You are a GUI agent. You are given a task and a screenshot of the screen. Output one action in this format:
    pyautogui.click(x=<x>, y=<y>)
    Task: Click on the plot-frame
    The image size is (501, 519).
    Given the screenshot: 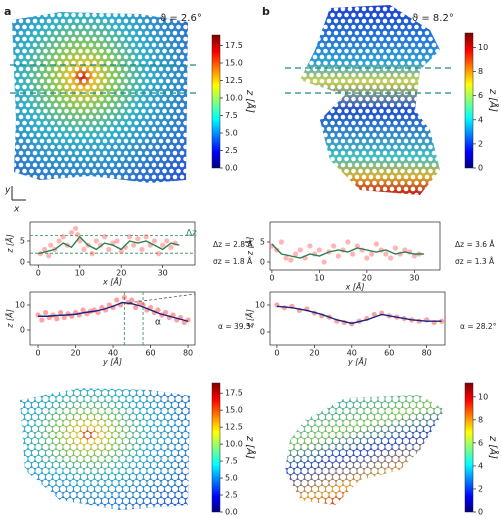 What is the action you would take?
    pyautogui.click(x=355, y=246)
    